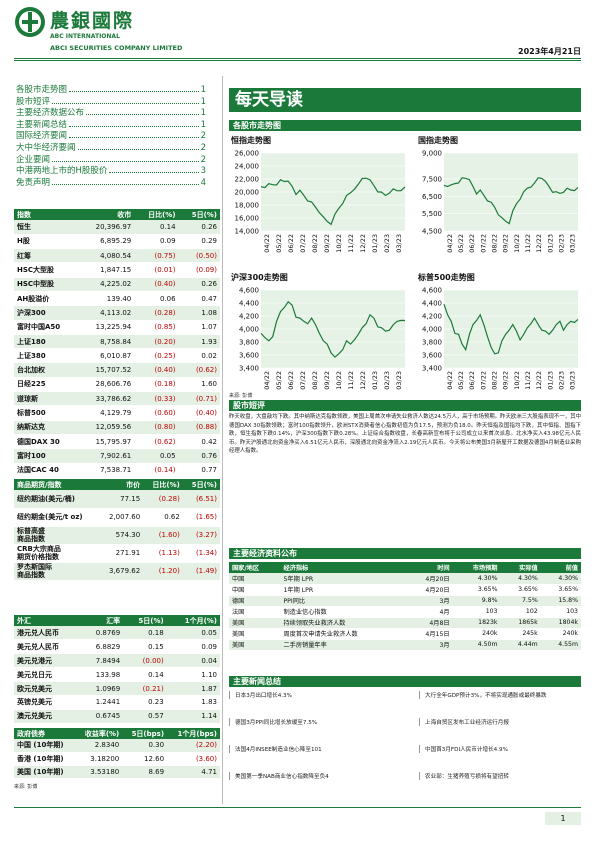 This screenshot has height=842, width=595. I want to click on toc-item: 企业要闻 2, so click(111, 159).